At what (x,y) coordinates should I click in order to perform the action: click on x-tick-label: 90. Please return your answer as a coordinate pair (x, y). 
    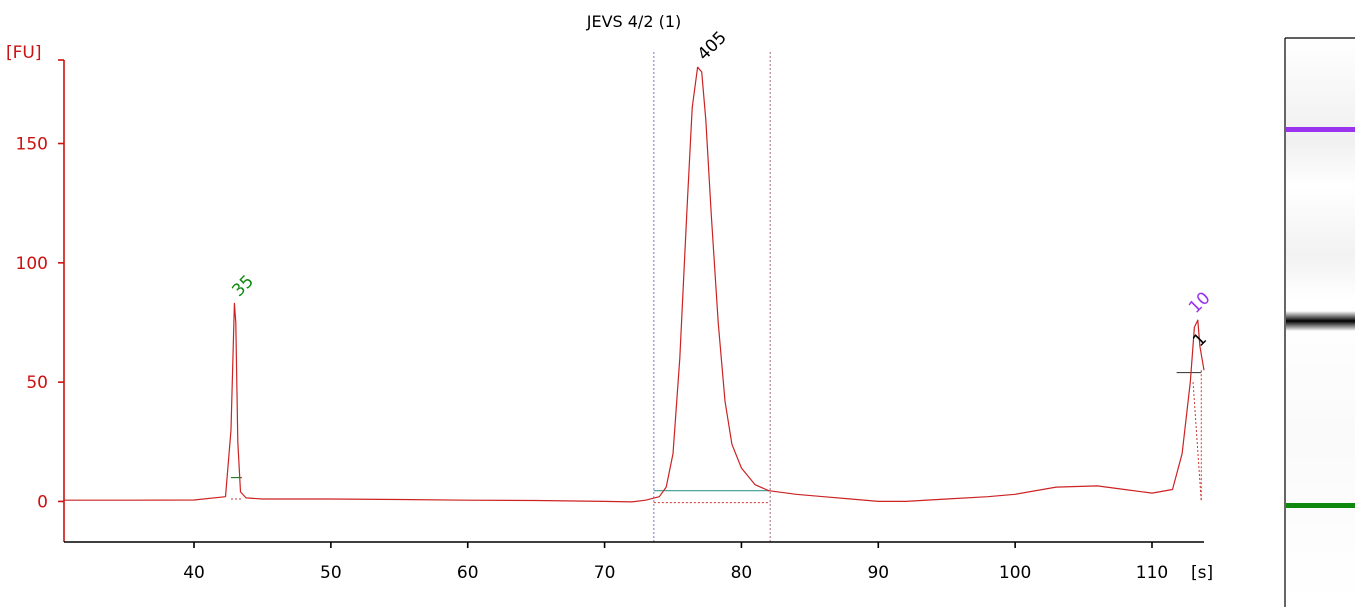
    Looking at the image, I should click on (878, 573).